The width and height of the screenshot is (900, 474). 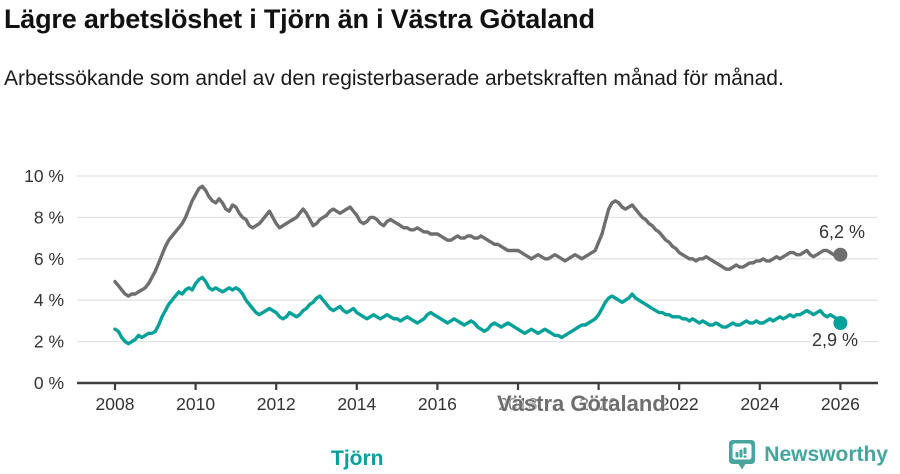 I want to click on x-axis-tick-label: 2010, so click(x=195, y=404).